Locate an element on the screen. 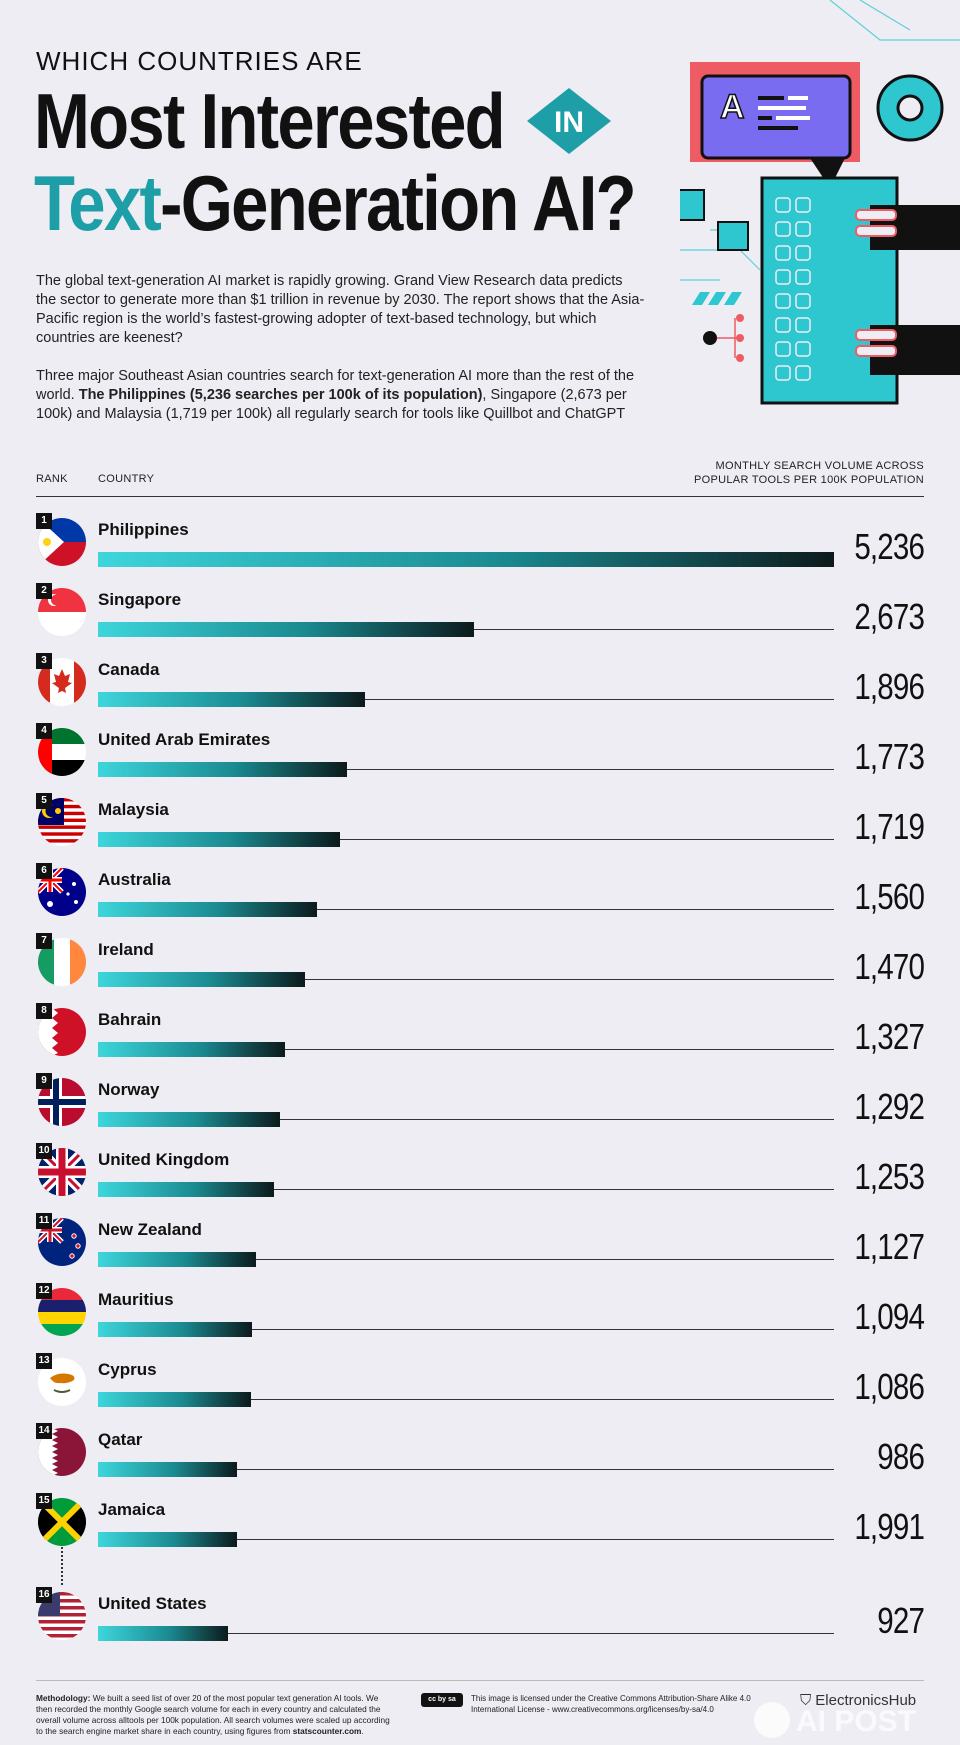 This screenshot has height=1745, width=960. rank-badge: 1 is located at coordinates (44, 521).